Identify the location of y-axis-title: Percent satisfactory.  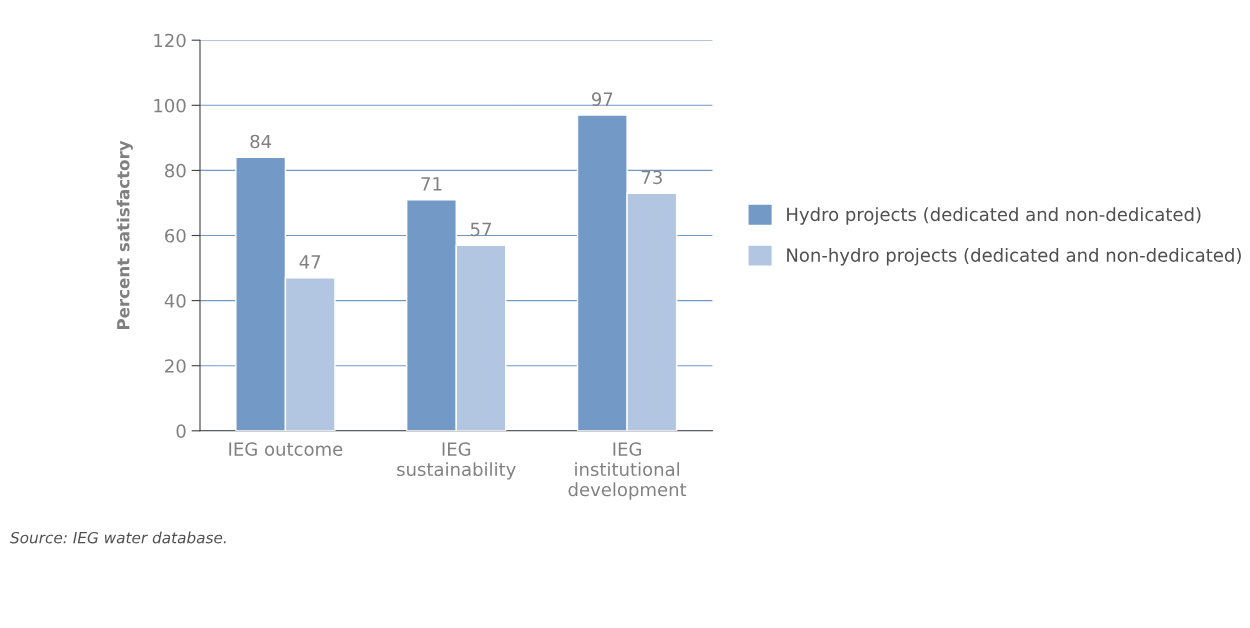
(124, 235).